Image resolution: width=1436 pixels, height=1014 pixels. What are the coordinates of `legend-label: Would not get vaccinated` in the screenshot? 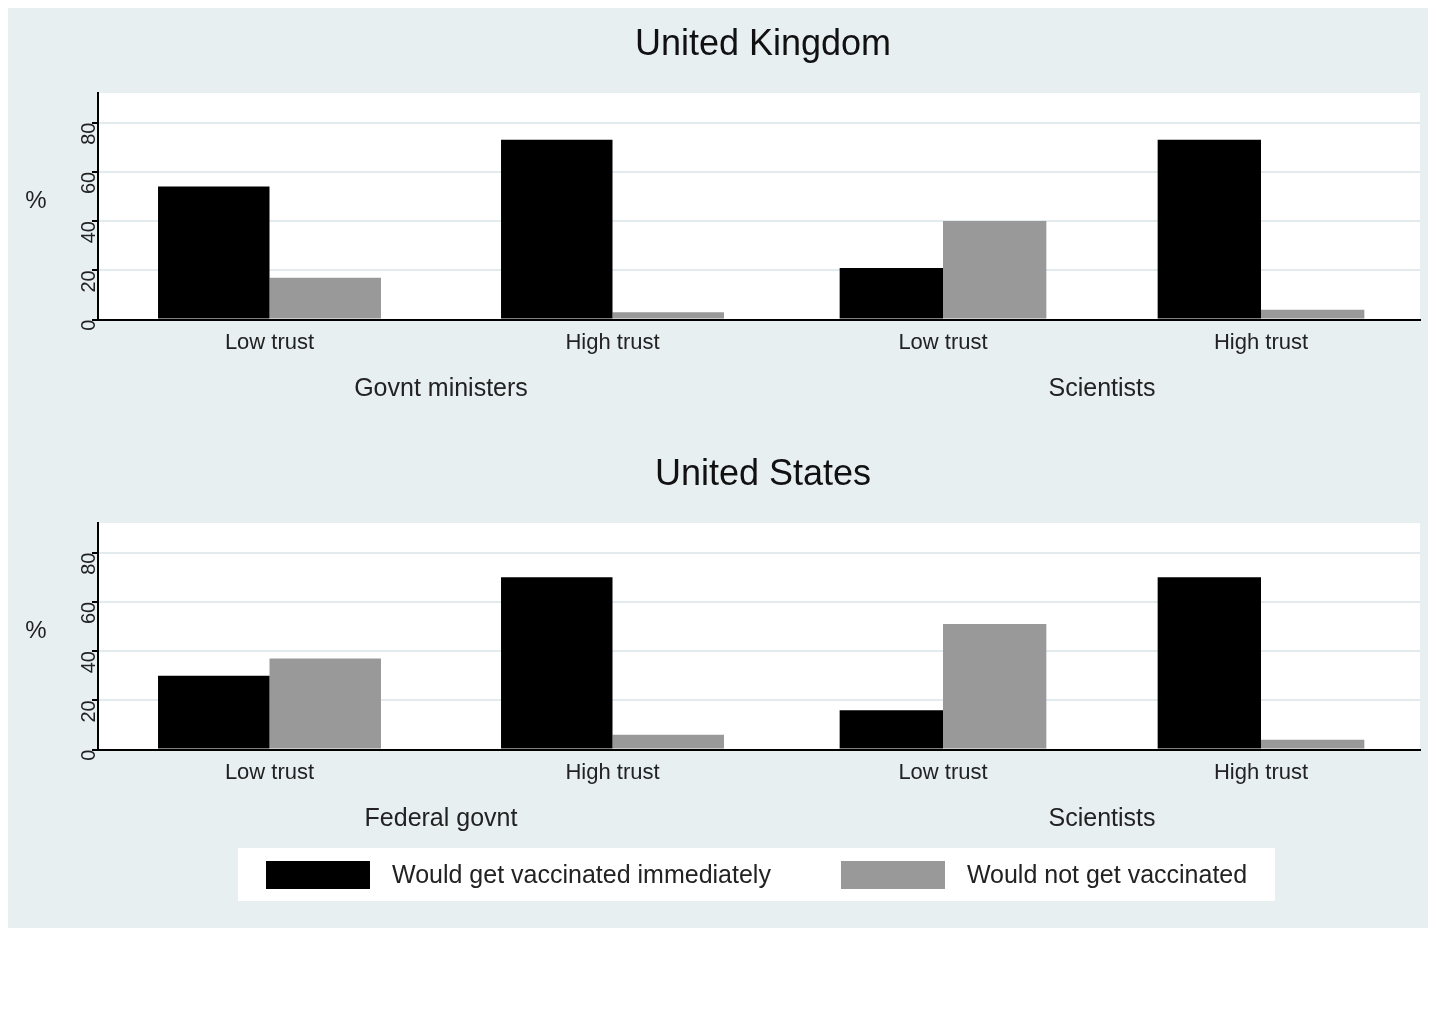 It's located at (1107, 874).